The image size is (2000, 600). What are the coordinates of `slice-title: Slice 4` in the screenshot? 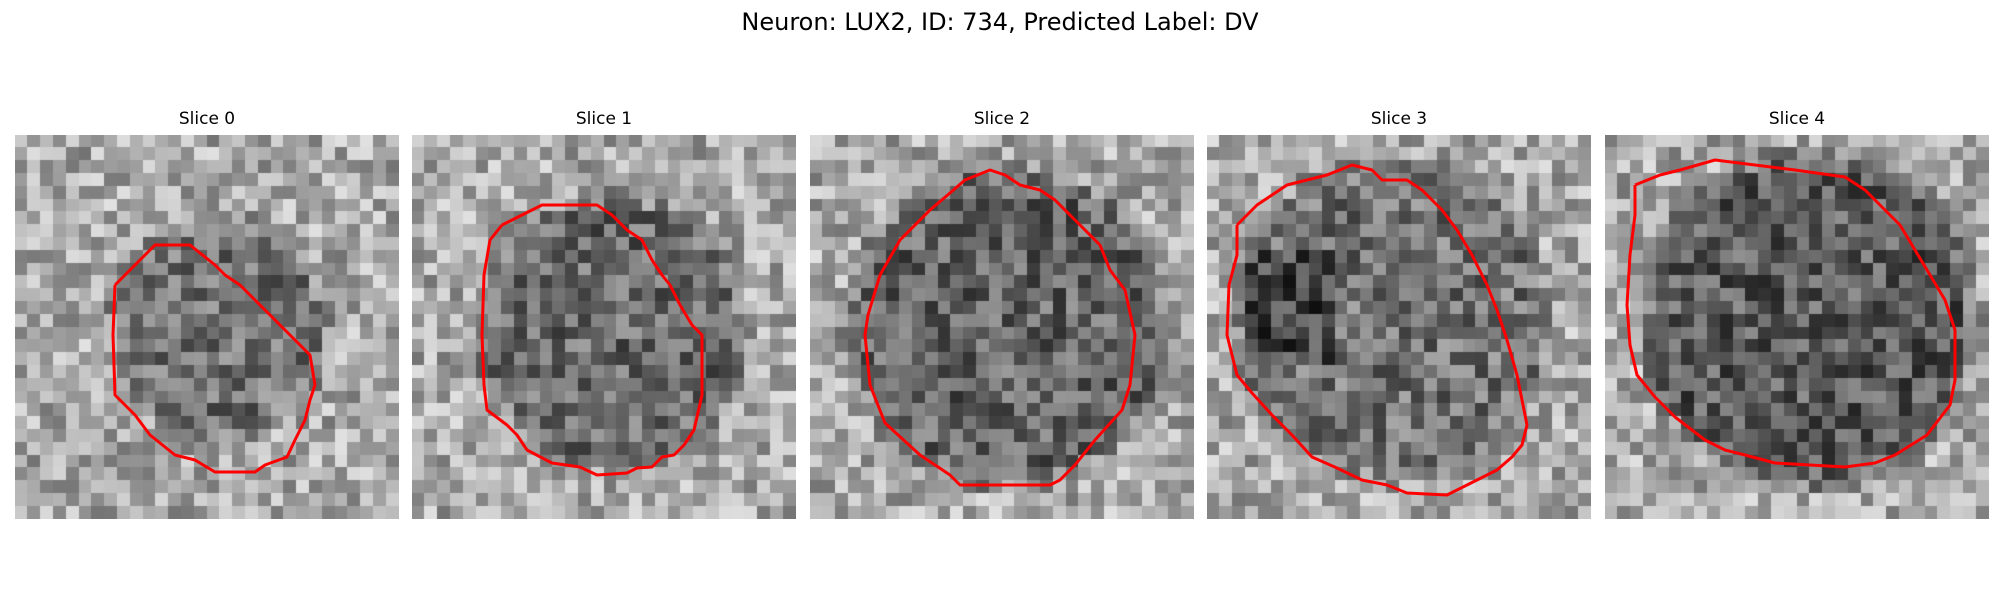 It's located at (1797, 119).